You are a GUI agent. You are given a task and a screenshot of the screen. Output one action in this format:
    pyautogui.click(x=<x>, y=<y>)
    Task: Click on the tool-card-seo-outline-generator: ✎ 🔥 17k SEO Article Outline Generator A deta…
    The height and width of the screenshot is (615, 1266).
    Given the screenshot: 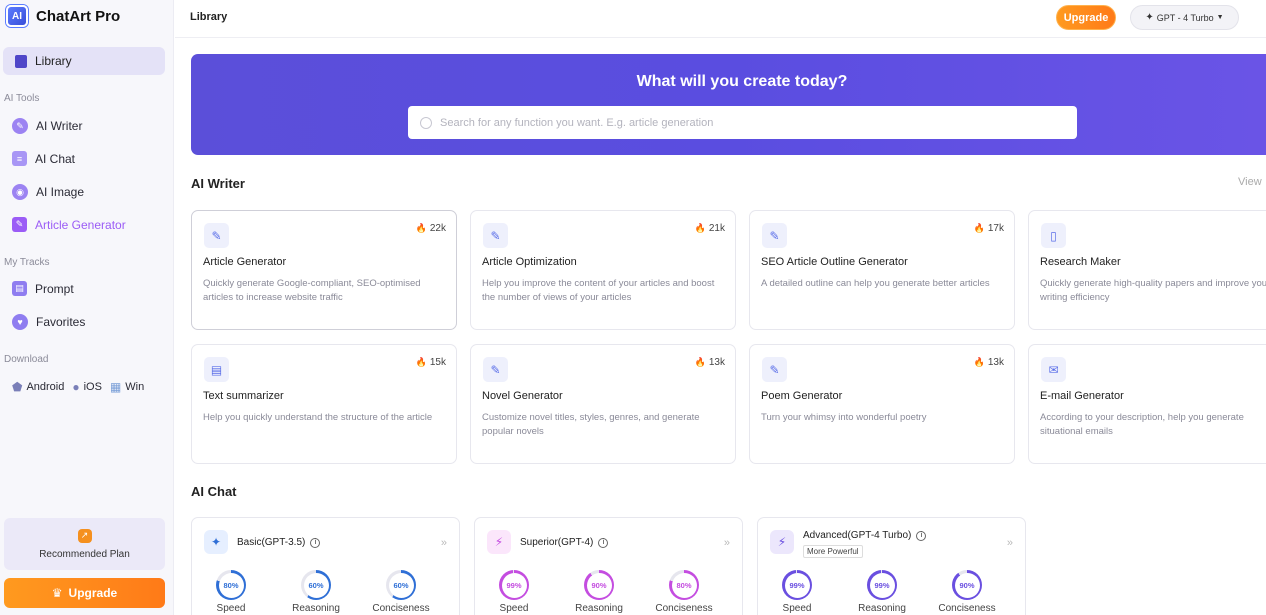 What is the action you would take?
    pyautogui.click(x=882, y=270)
    